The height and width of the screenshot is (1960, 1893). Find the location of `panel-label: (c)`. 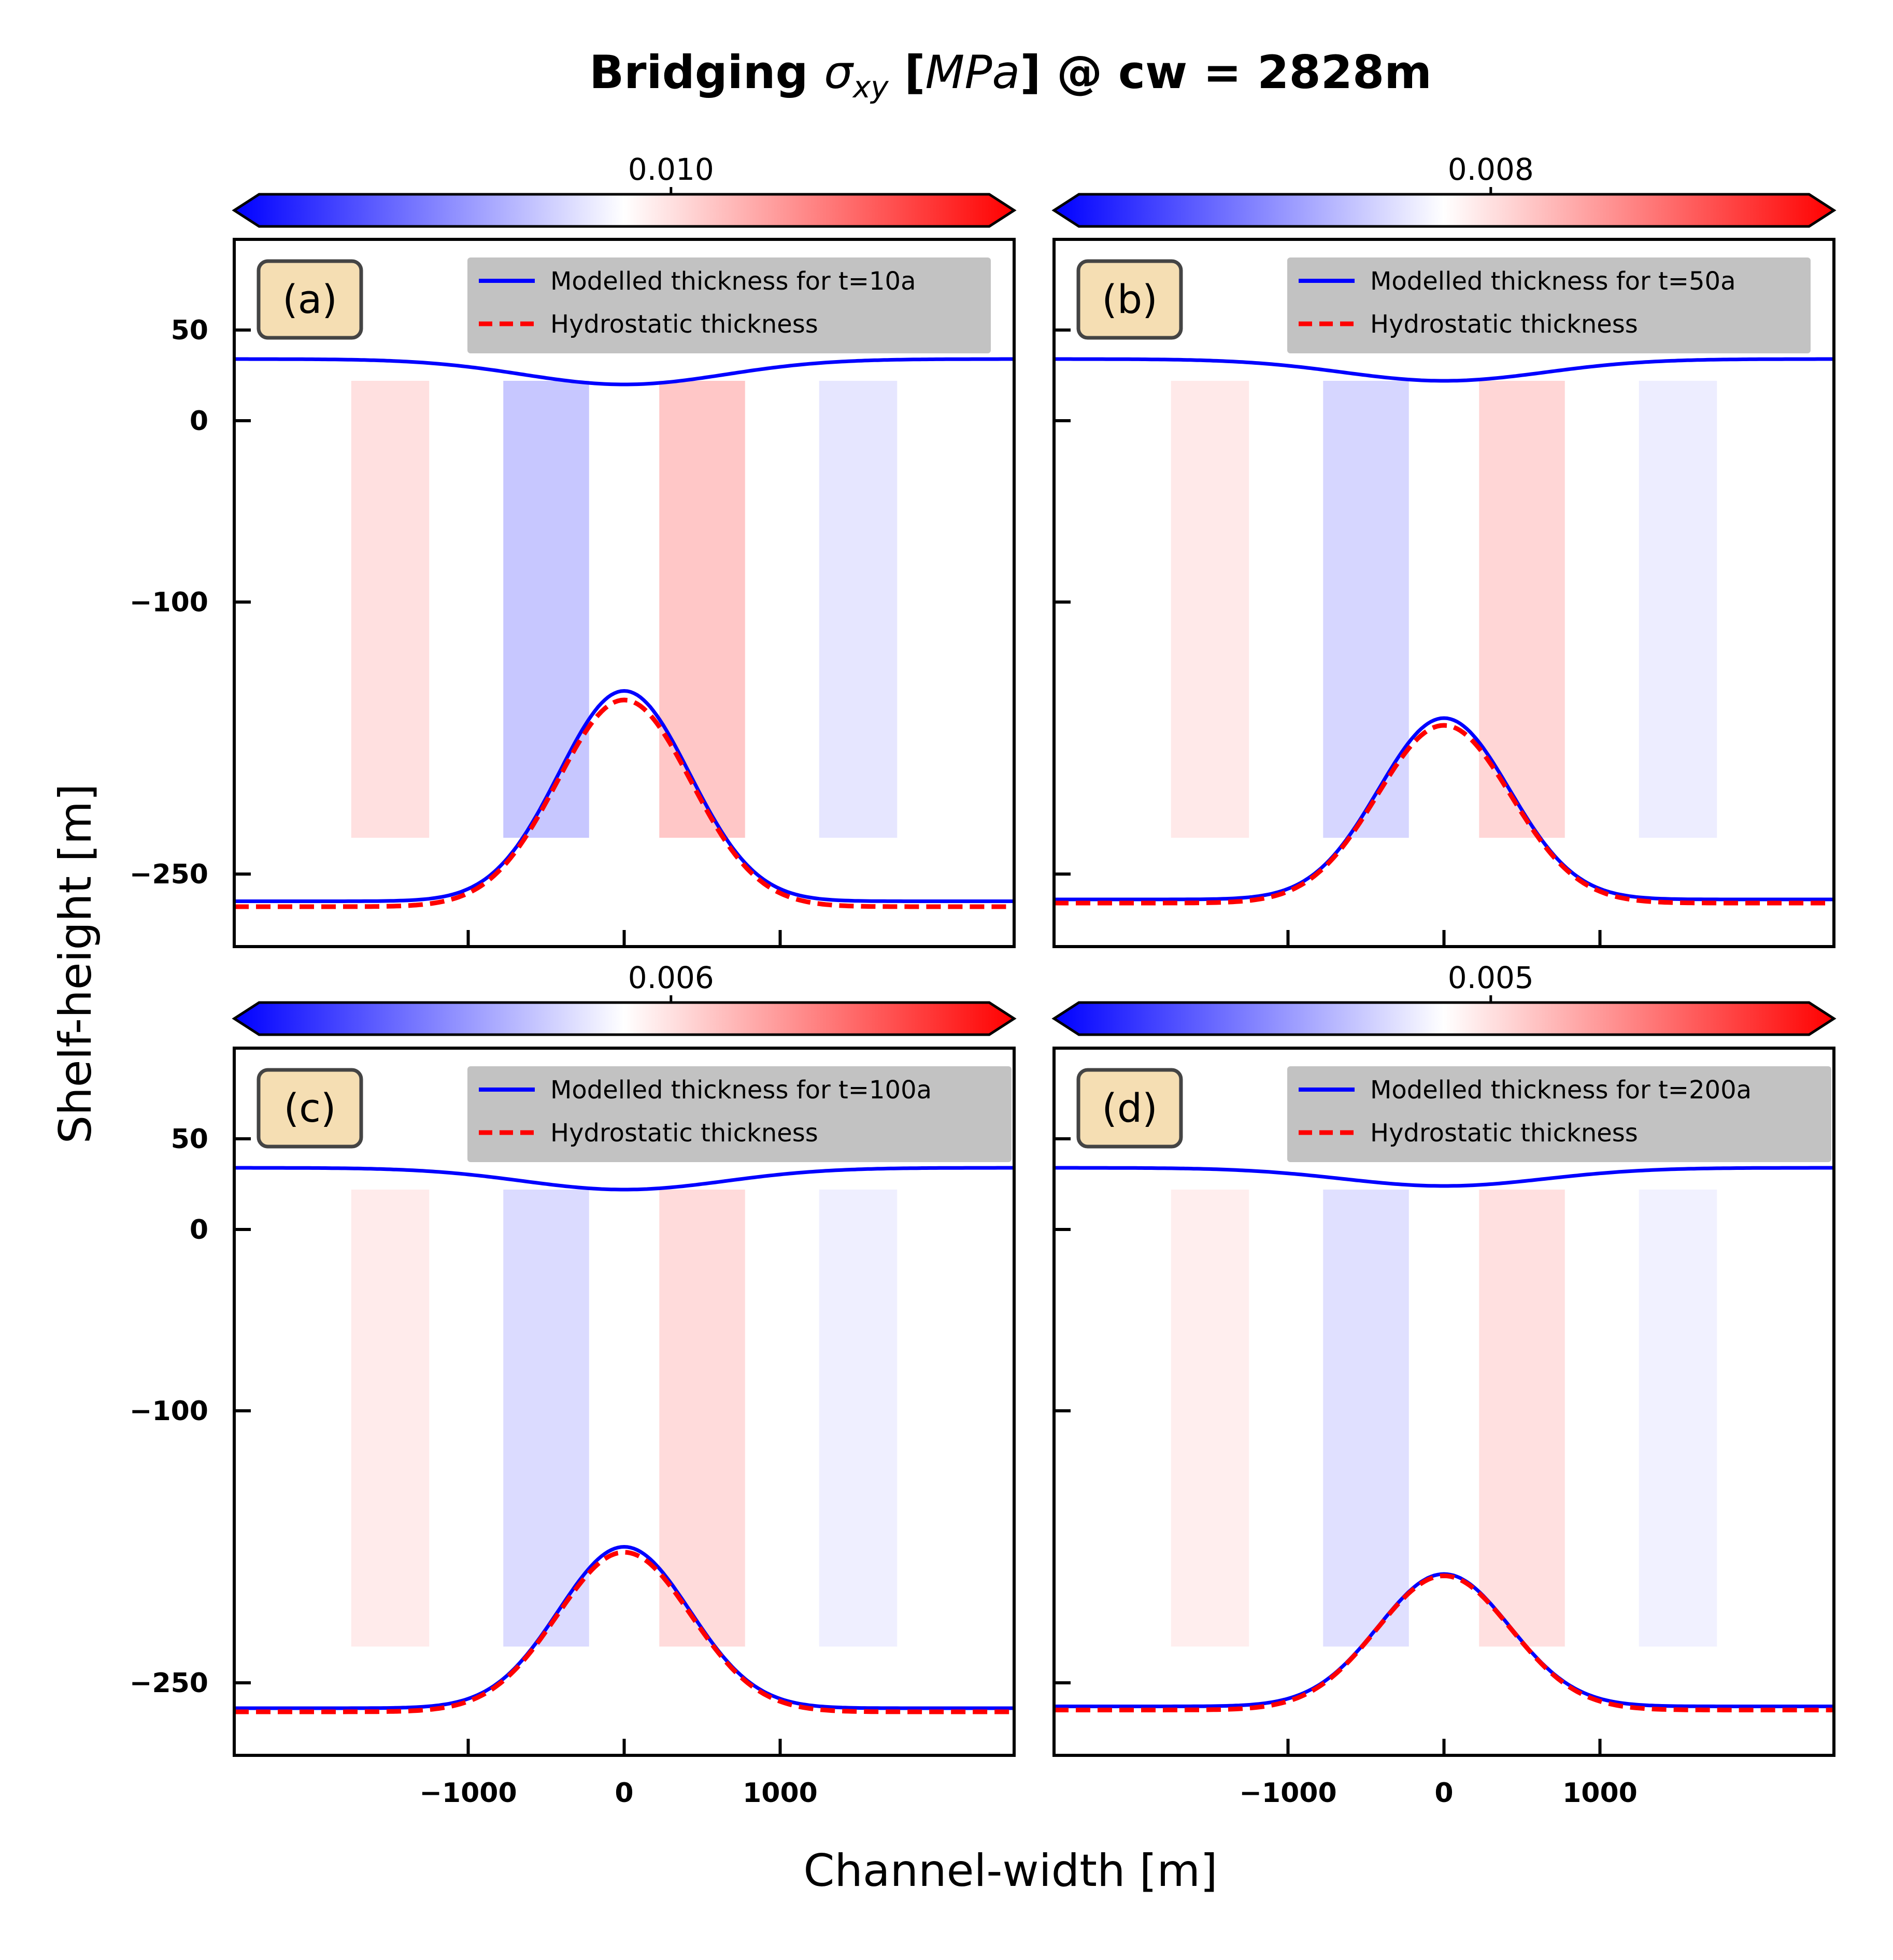

panel-label: (c) is located at coordinates (309, 1108).